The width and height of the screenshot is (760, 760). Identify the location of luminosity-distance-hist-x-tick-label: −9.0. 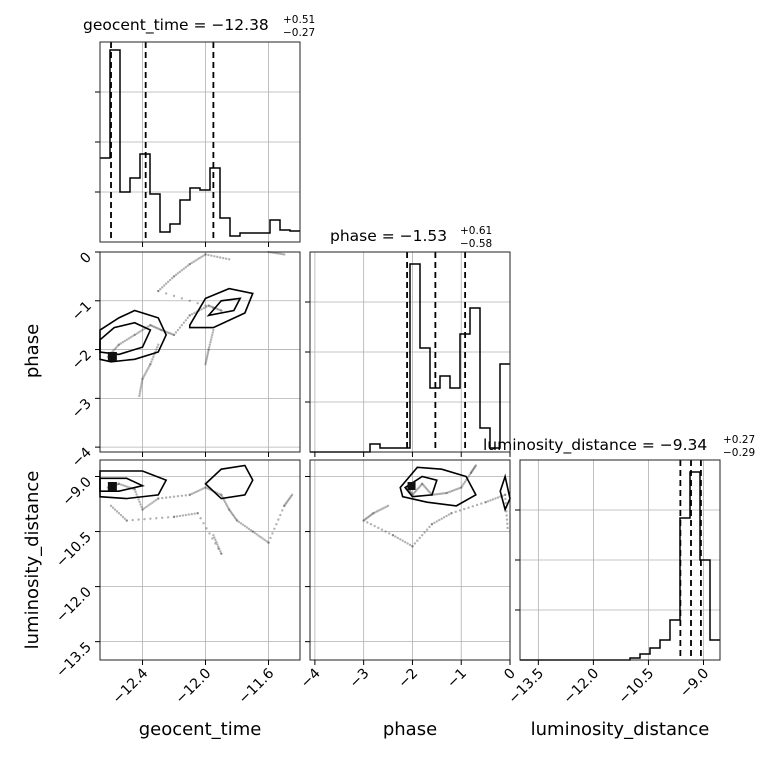
(694, 683).